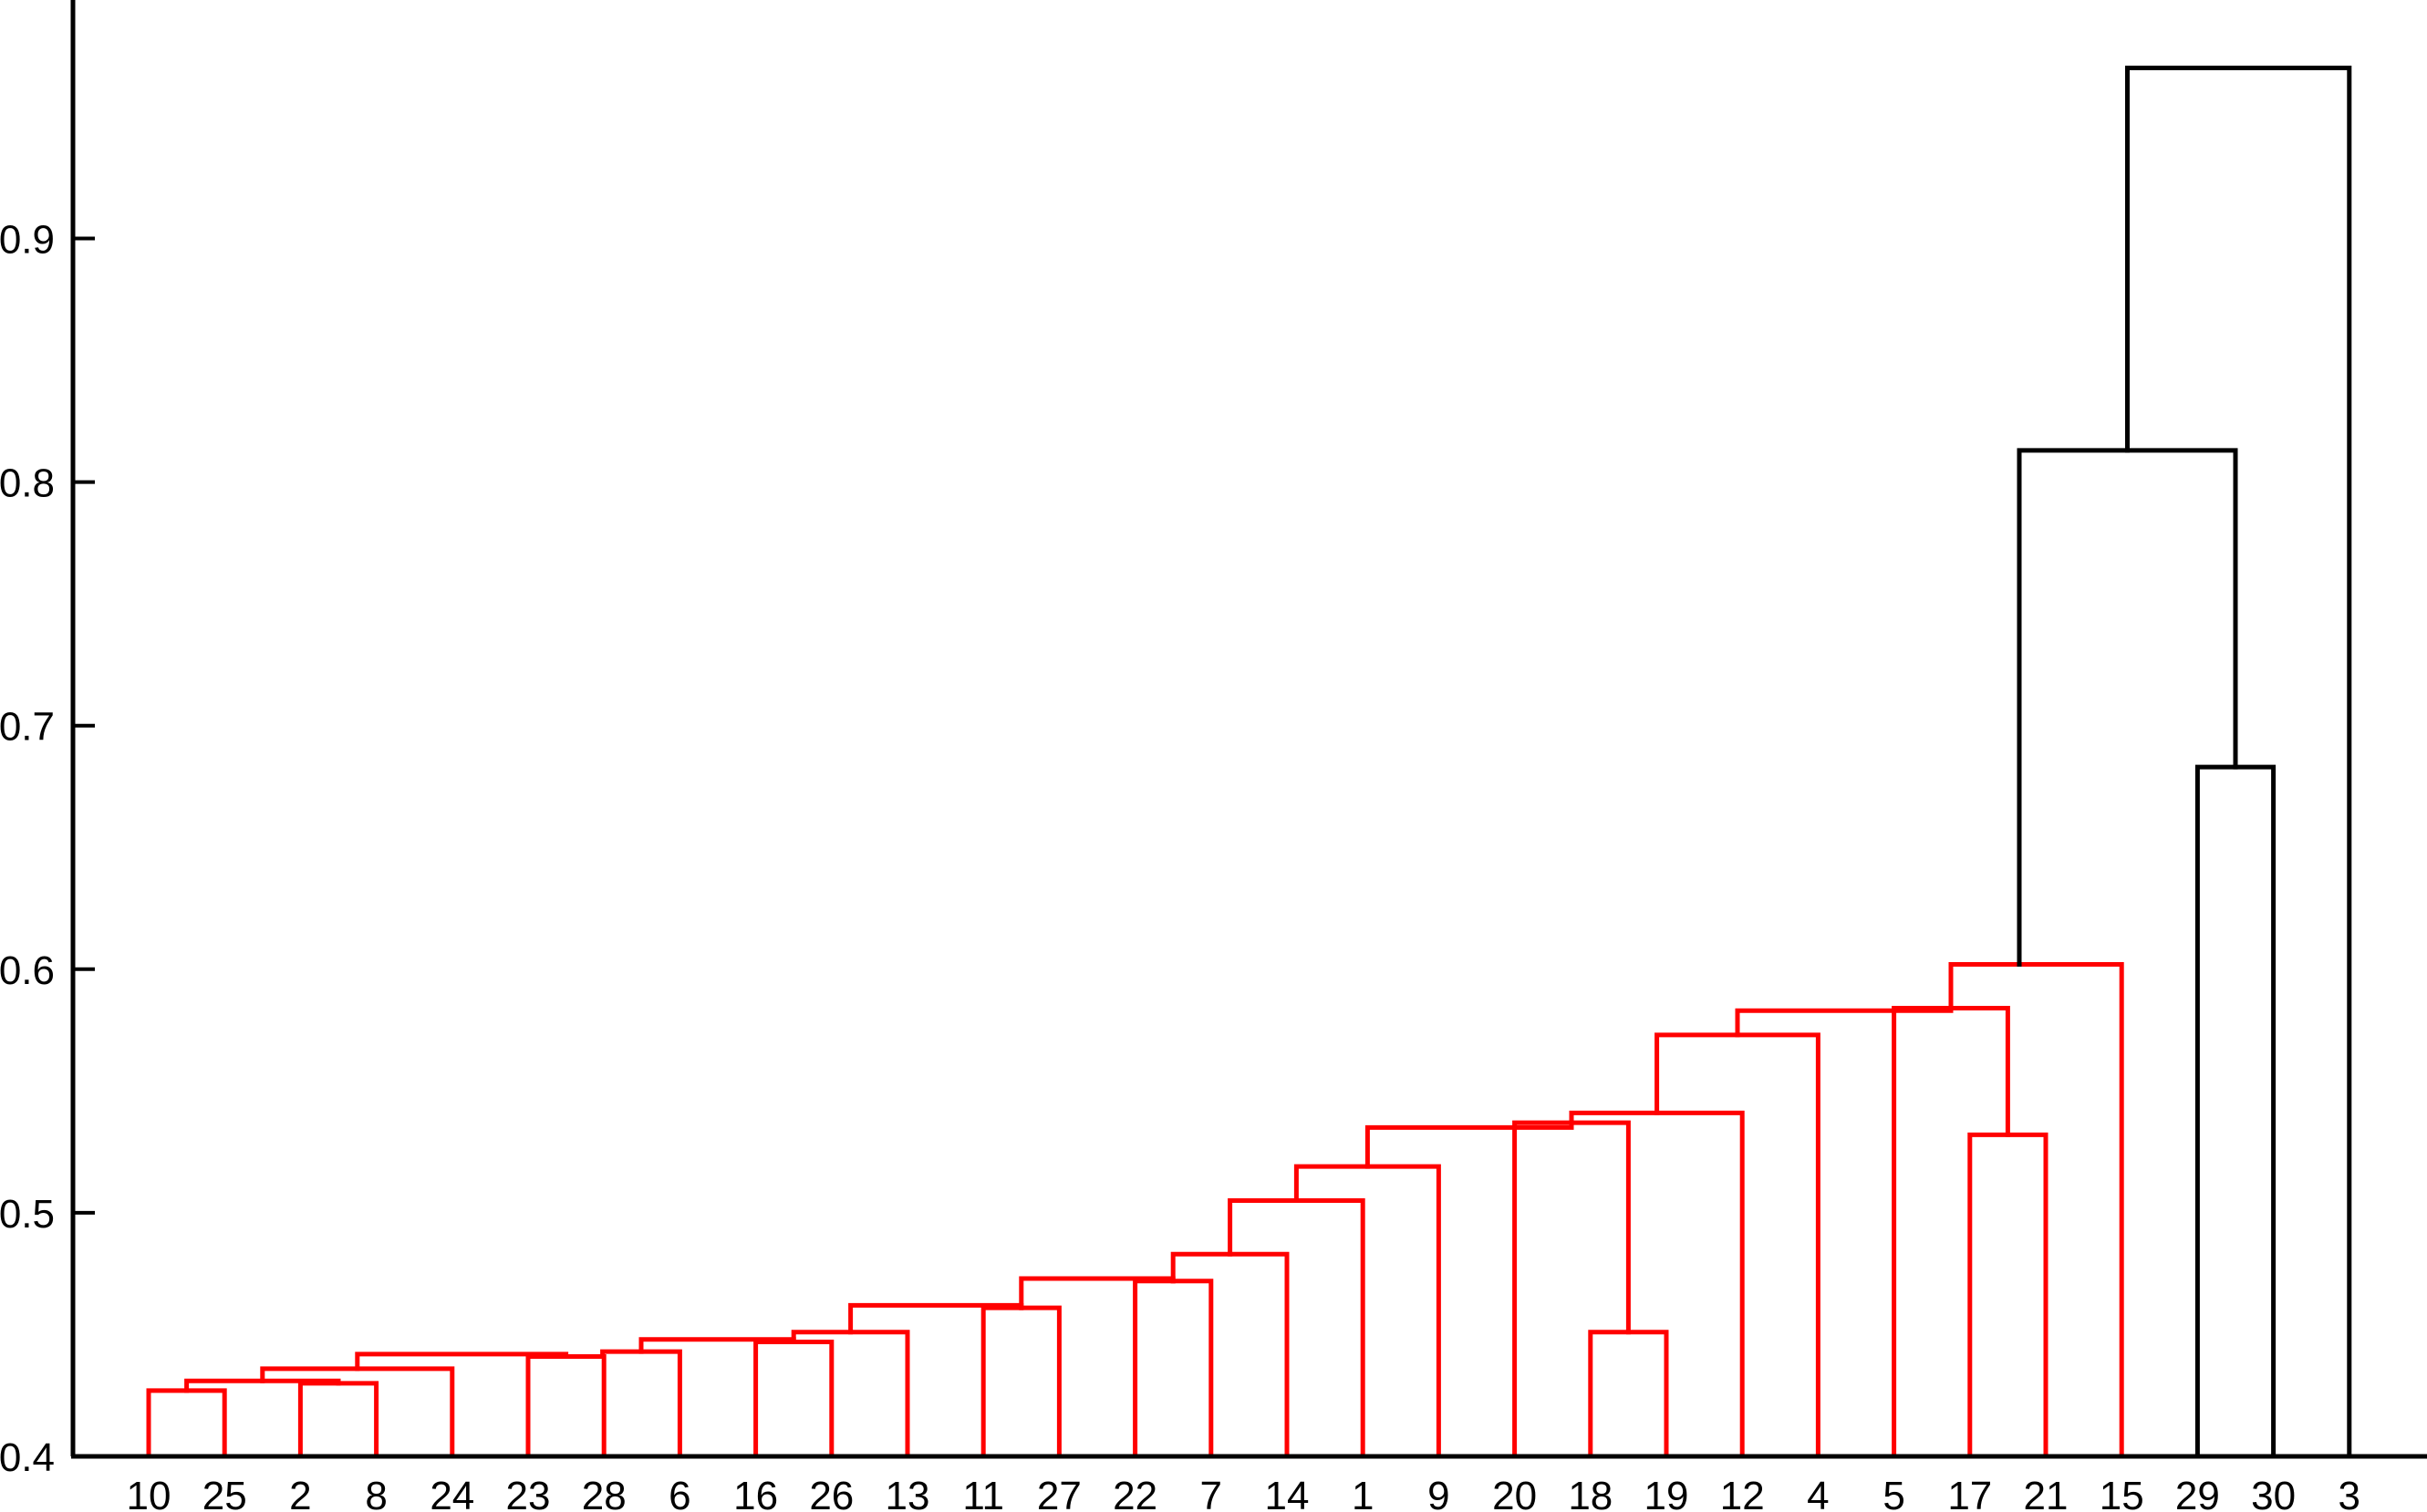  I want to click on x-tick-label: 12, so click(1742, 1493).